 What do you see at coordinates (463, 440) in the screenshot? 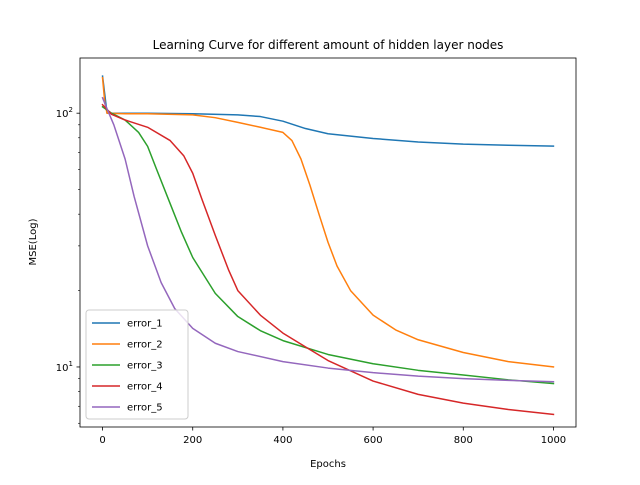
I see `x-tick-label: 800` at bounding box center [463, 440].